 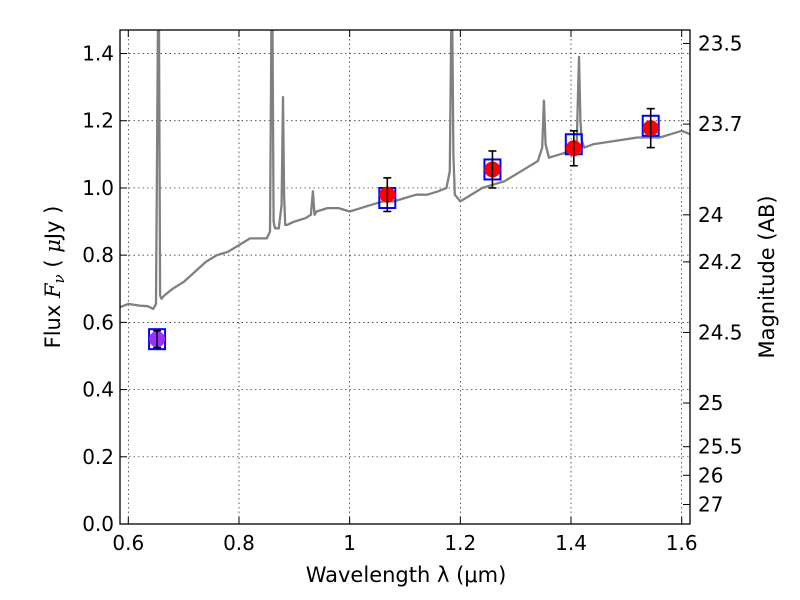 What do you see at coordinates (239, 543) in the screenshot?
I see `x-tick-label: 0.8` at bounding box center [239, 543].